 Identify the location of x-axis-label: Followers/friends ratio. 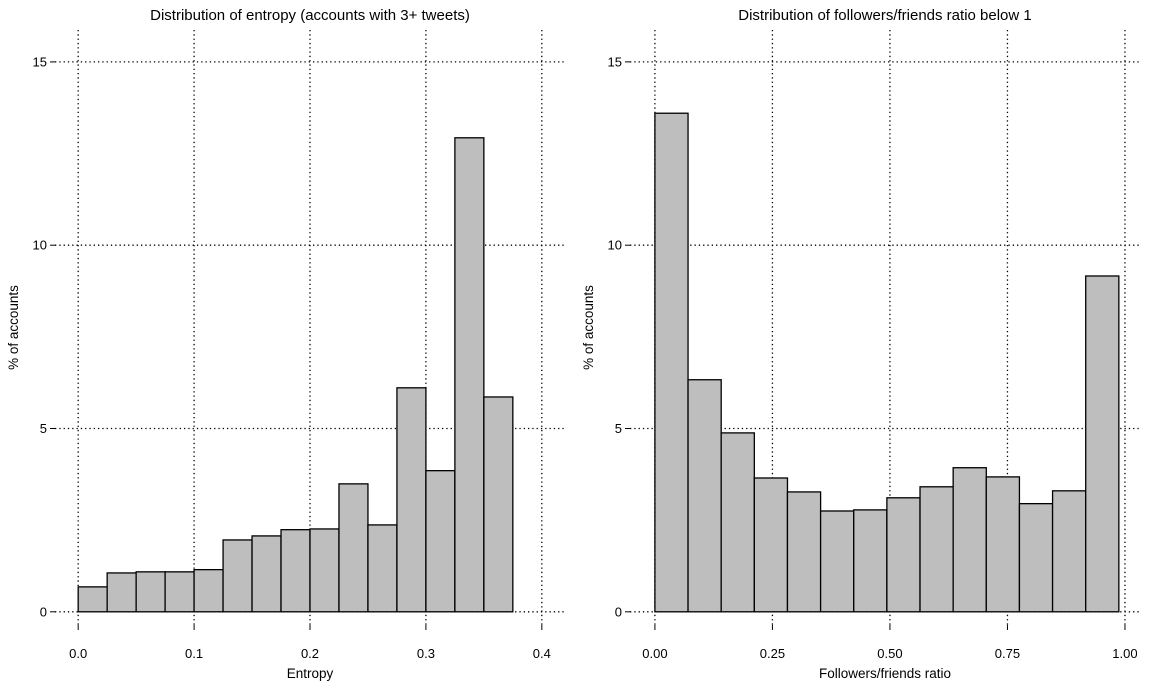
(885, 673).